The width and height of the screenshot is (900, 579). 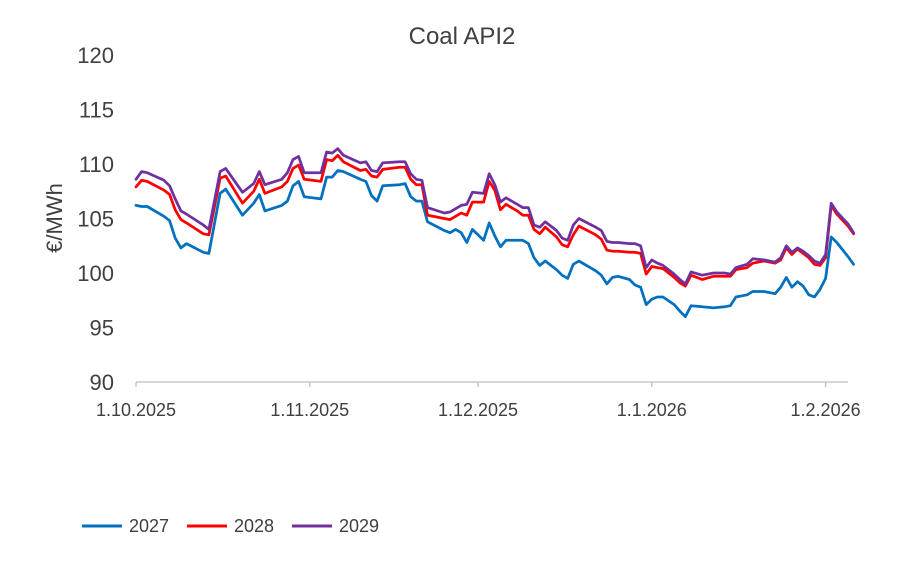 I want to click on x-tick-label: 1.12.2025, so click(x=478, y=410).